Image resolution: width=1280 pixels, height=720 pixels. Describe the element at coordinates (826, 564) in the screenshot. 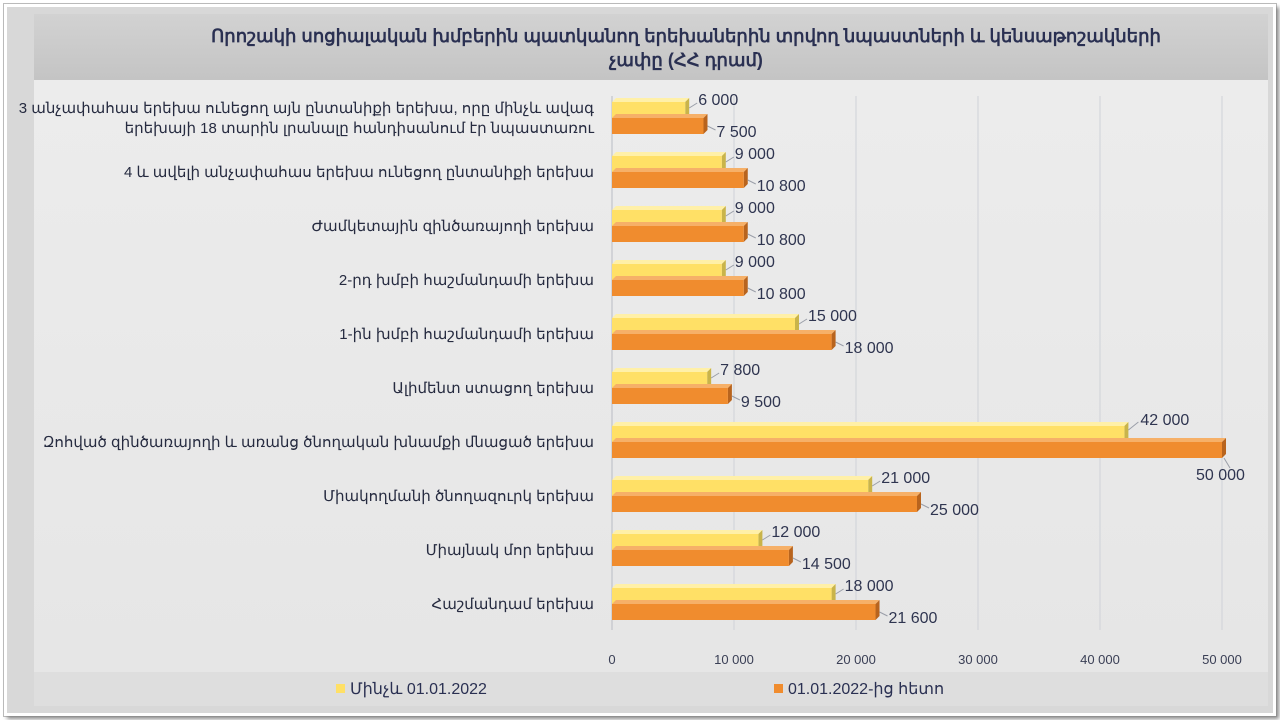

I see `data-label: 14 500` at that location.